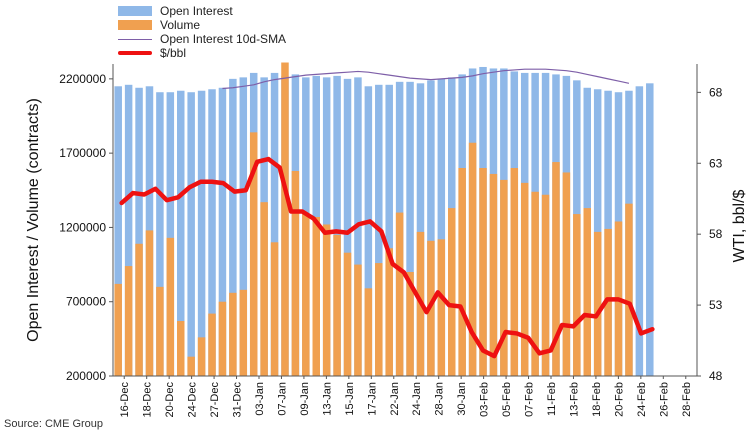 The image size is (755, 440). Describe the element at coordinates (716, 234) in the screenshot. I see `y-tick-label-right: 58` at that location.